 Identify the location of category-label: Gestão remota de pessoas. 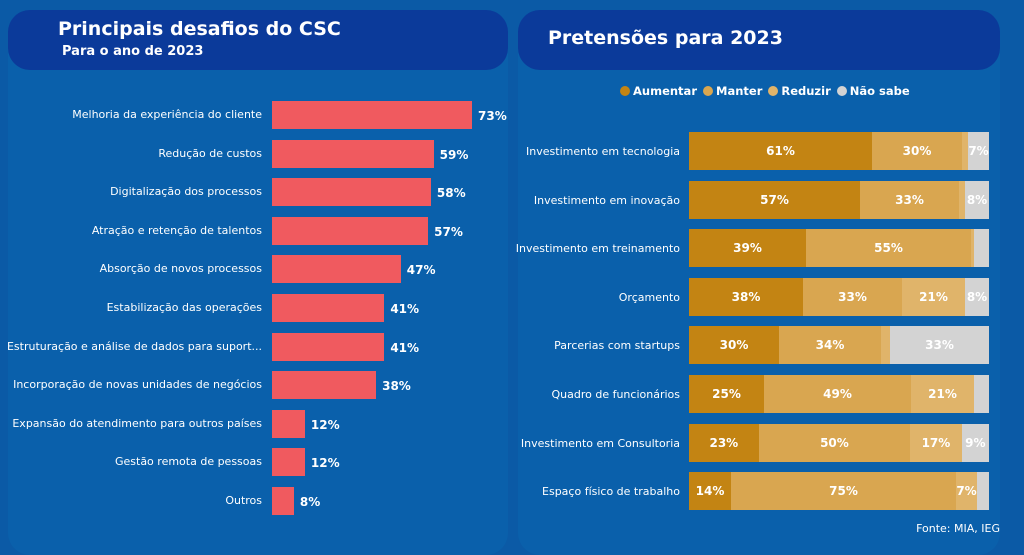
(188, 462).